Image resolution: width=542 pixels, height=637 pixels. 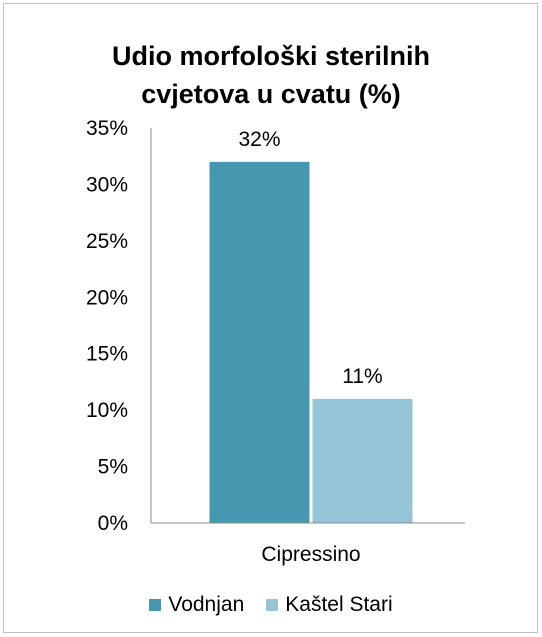 I want to click on legend-label-kastel-stari: Kaštel Stari, so click(x=339, y=604).